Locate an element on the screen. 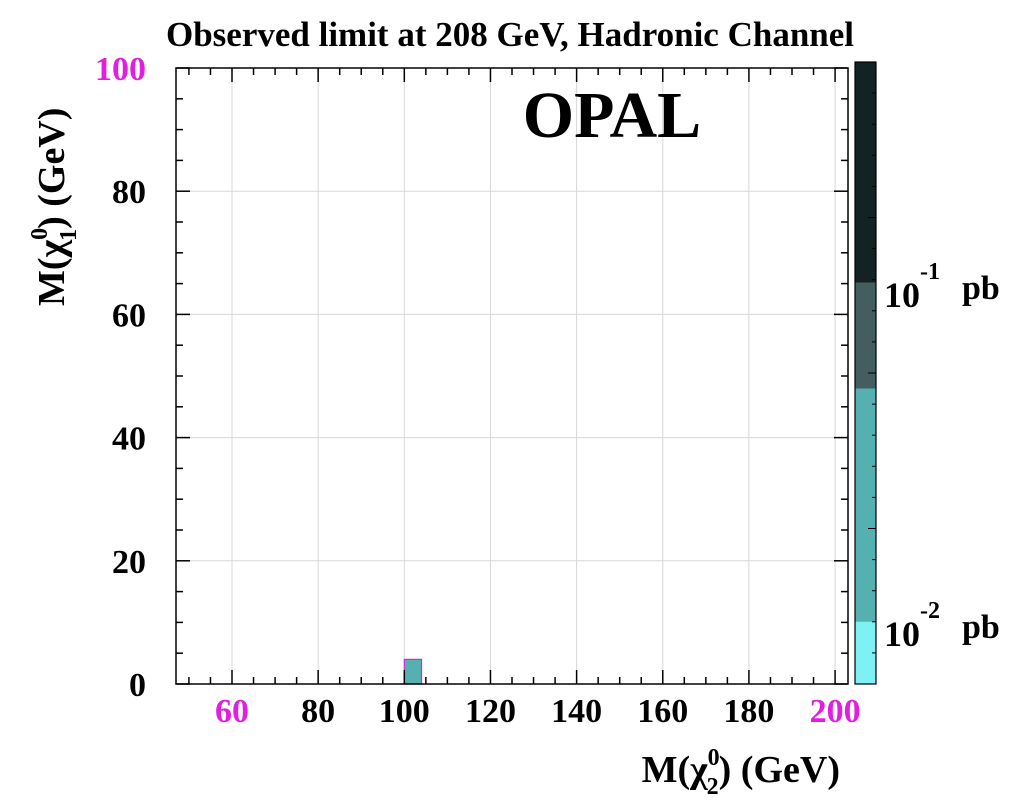 This screenshot has height=802, width=1028. x-tick-label: 60 is located at coordinates (232, 711).